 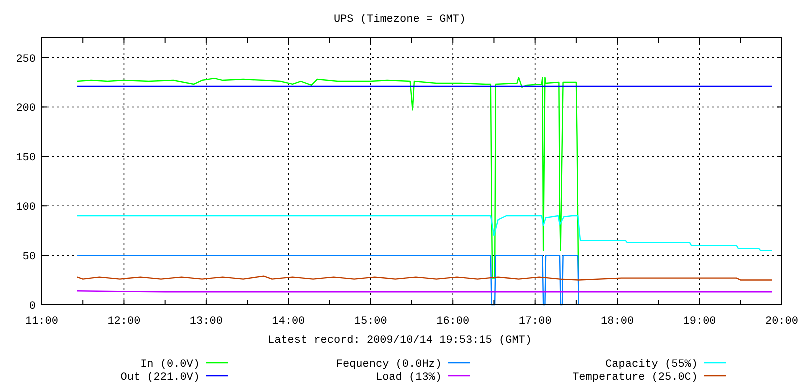 I want to click on x-tick-label: 16:00, so click(x=453, y=322).